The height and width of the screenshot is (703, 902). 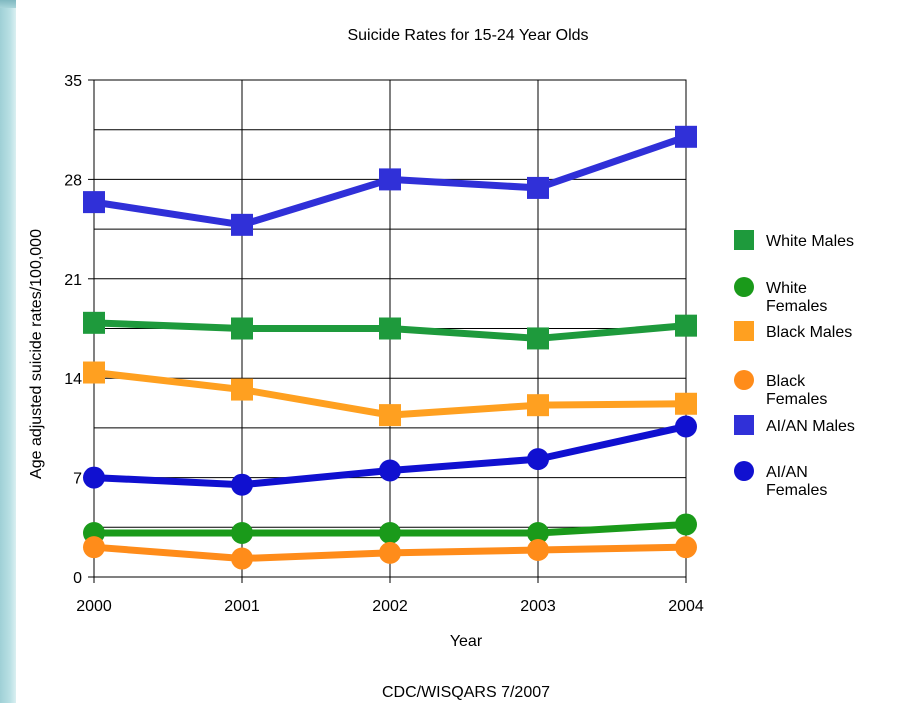 I want to click on y-tick-label: 21, so click(x=73, y=280).